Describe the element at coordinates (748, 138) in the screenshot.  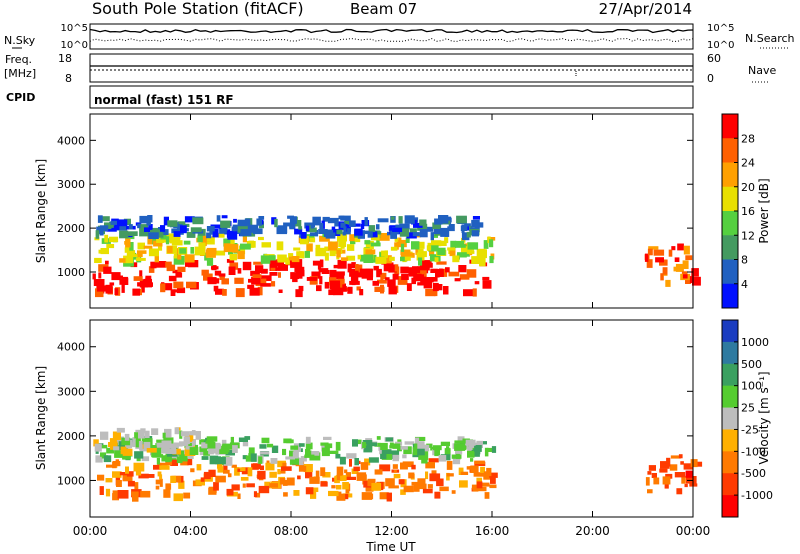
I see `colorbar-tick-label: 28` at that location.